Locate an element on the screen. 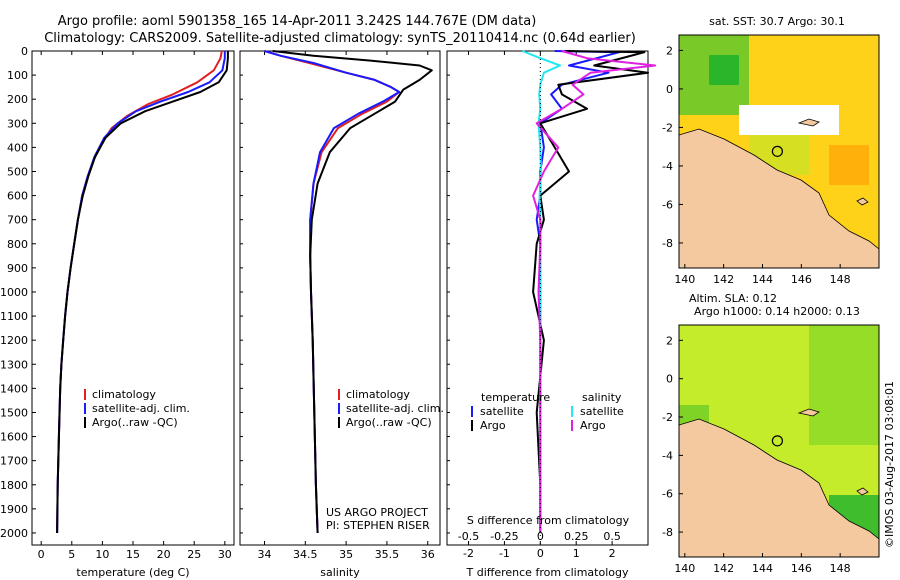  y-tick-label: 700 is located at coordinates (17, 220).